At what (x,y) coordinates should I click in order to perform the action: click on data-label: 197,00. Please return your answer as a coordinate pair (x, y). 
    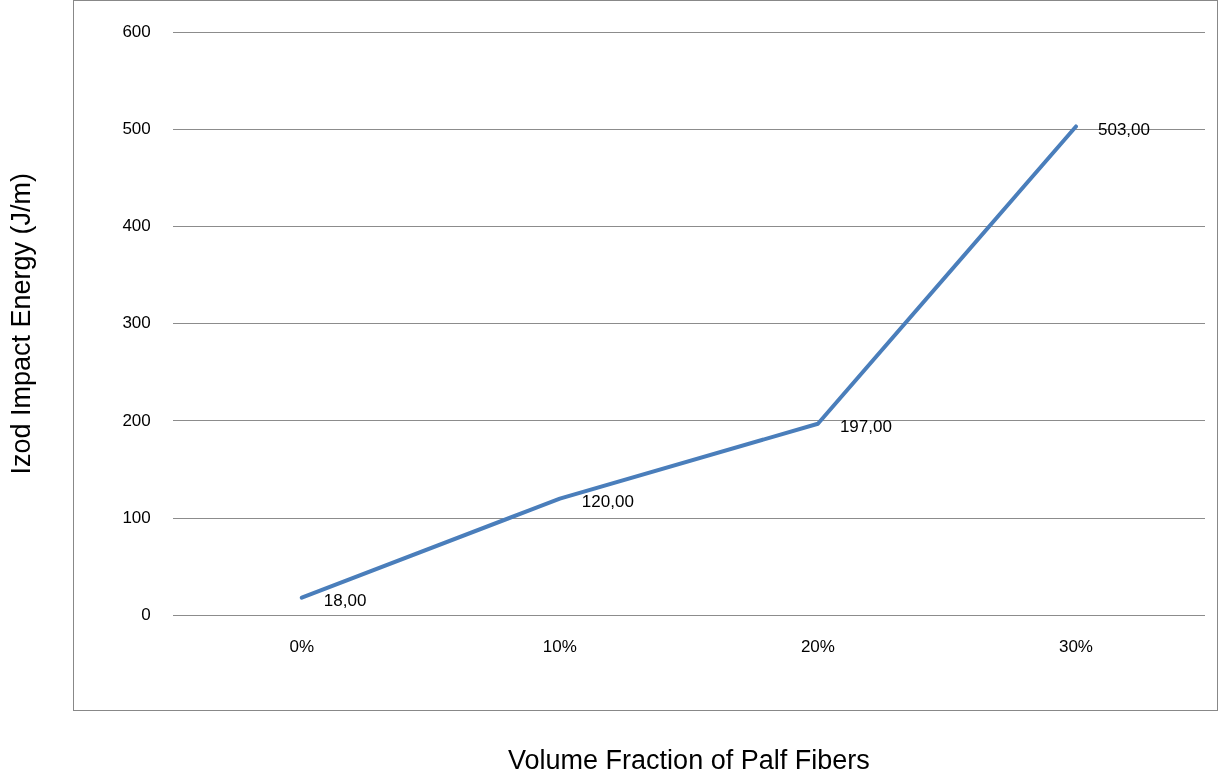
    Looking at the image, I should click on (865, 427).